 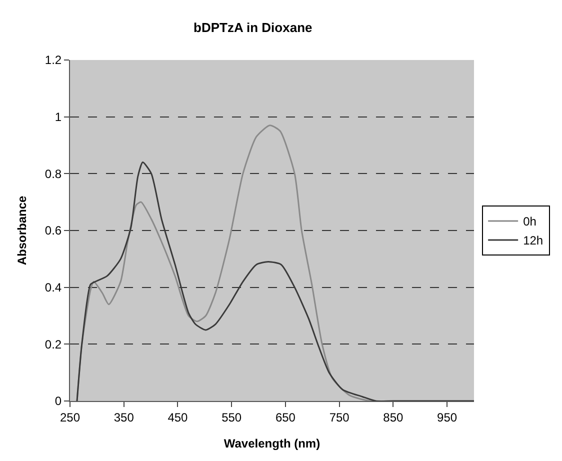 I want to click on x-tick-label: 450, so click(x=178, y=417).